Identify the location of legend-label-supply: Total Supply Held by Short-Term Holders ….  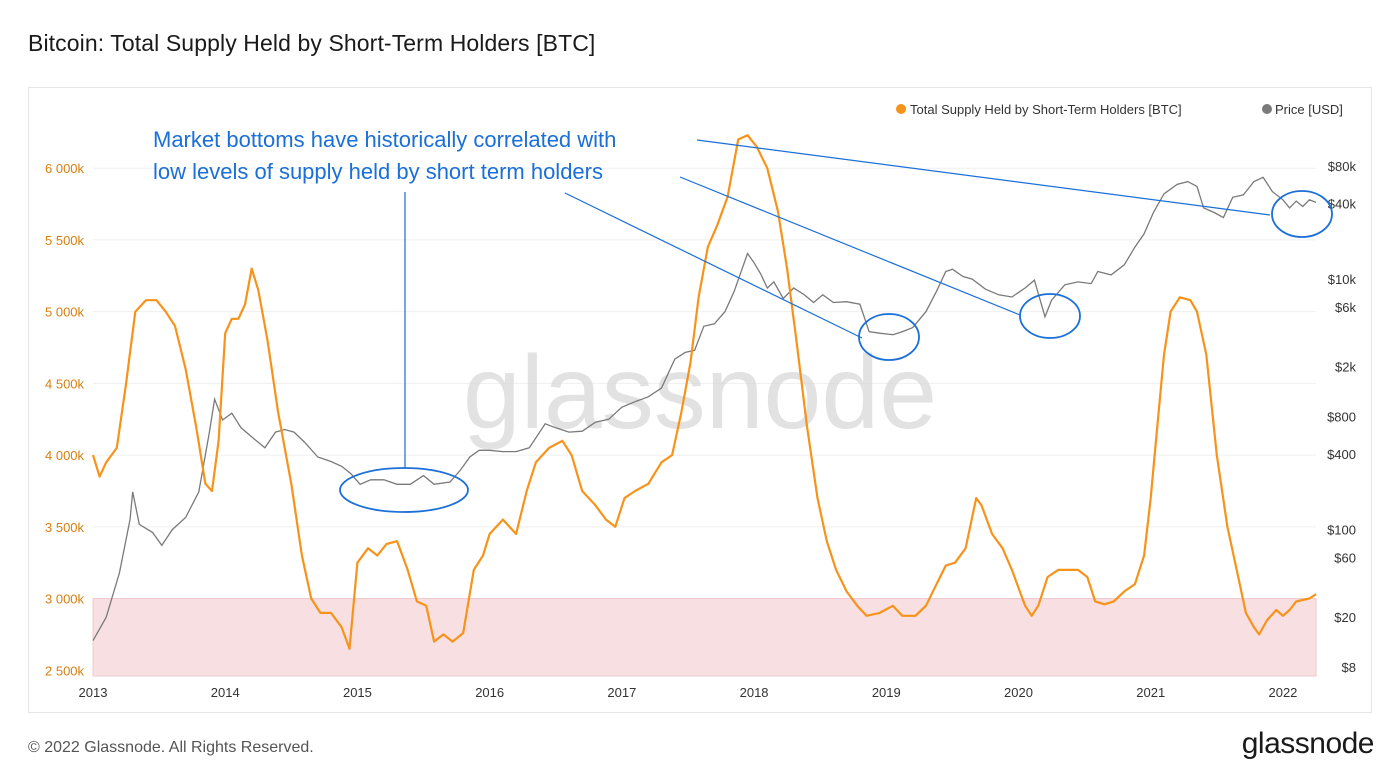
(1046, 109).